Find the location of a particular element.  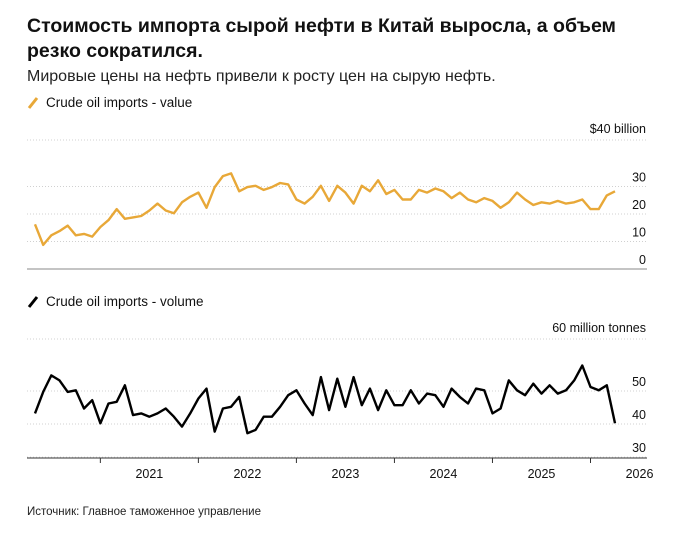

x-tick-label-2022: 2022 is located at coordinates (247, 474).